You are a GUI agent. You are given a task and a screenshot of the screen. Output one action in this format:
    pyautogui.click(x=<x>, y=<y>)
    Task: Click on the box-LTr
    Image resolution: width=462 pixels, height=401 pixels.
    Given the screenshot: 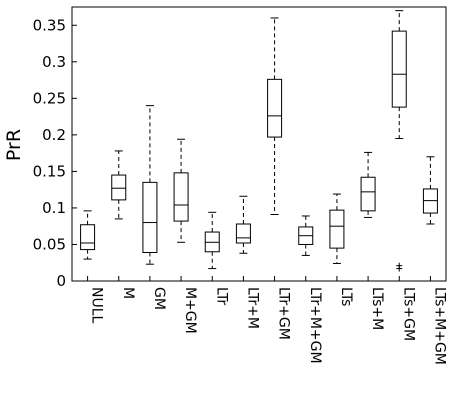 What is the action you would take?
    pyautogui.click(x=212, y=240)
    